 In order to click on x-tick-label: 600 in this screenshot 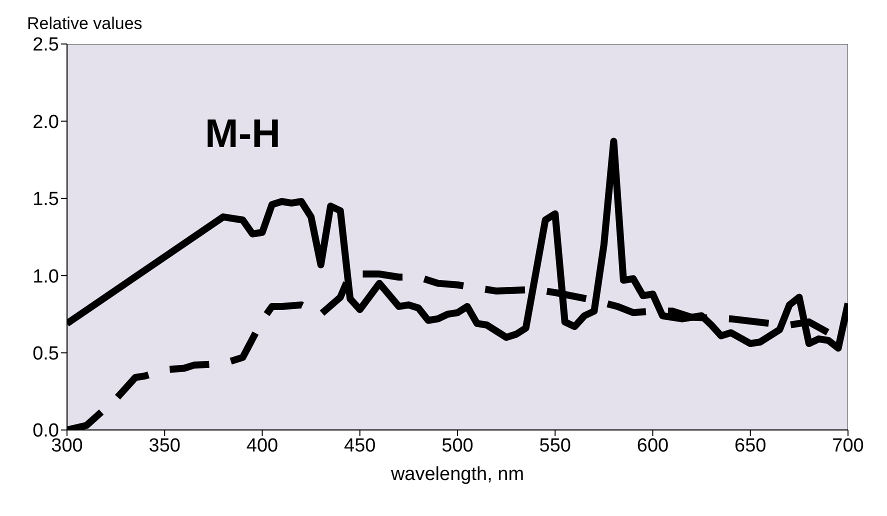, I will do `click(652, 445)`.